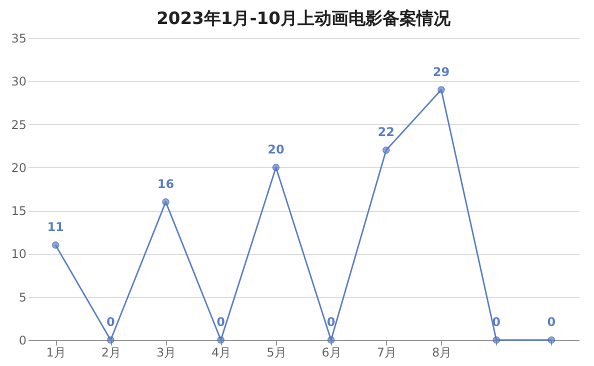 This screenshot has height=366, width=594. Describe the element at coordinates (442, 353) in the screenshot. I see `x-tick-label: 8月` at that location.